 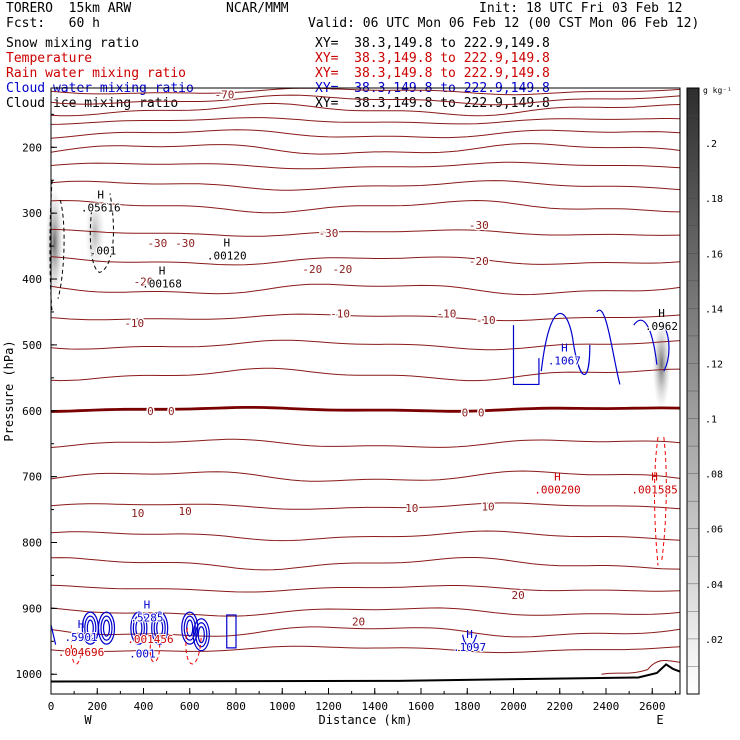 I want to click on y-tick-label: 600, so click(x=32, y=411).